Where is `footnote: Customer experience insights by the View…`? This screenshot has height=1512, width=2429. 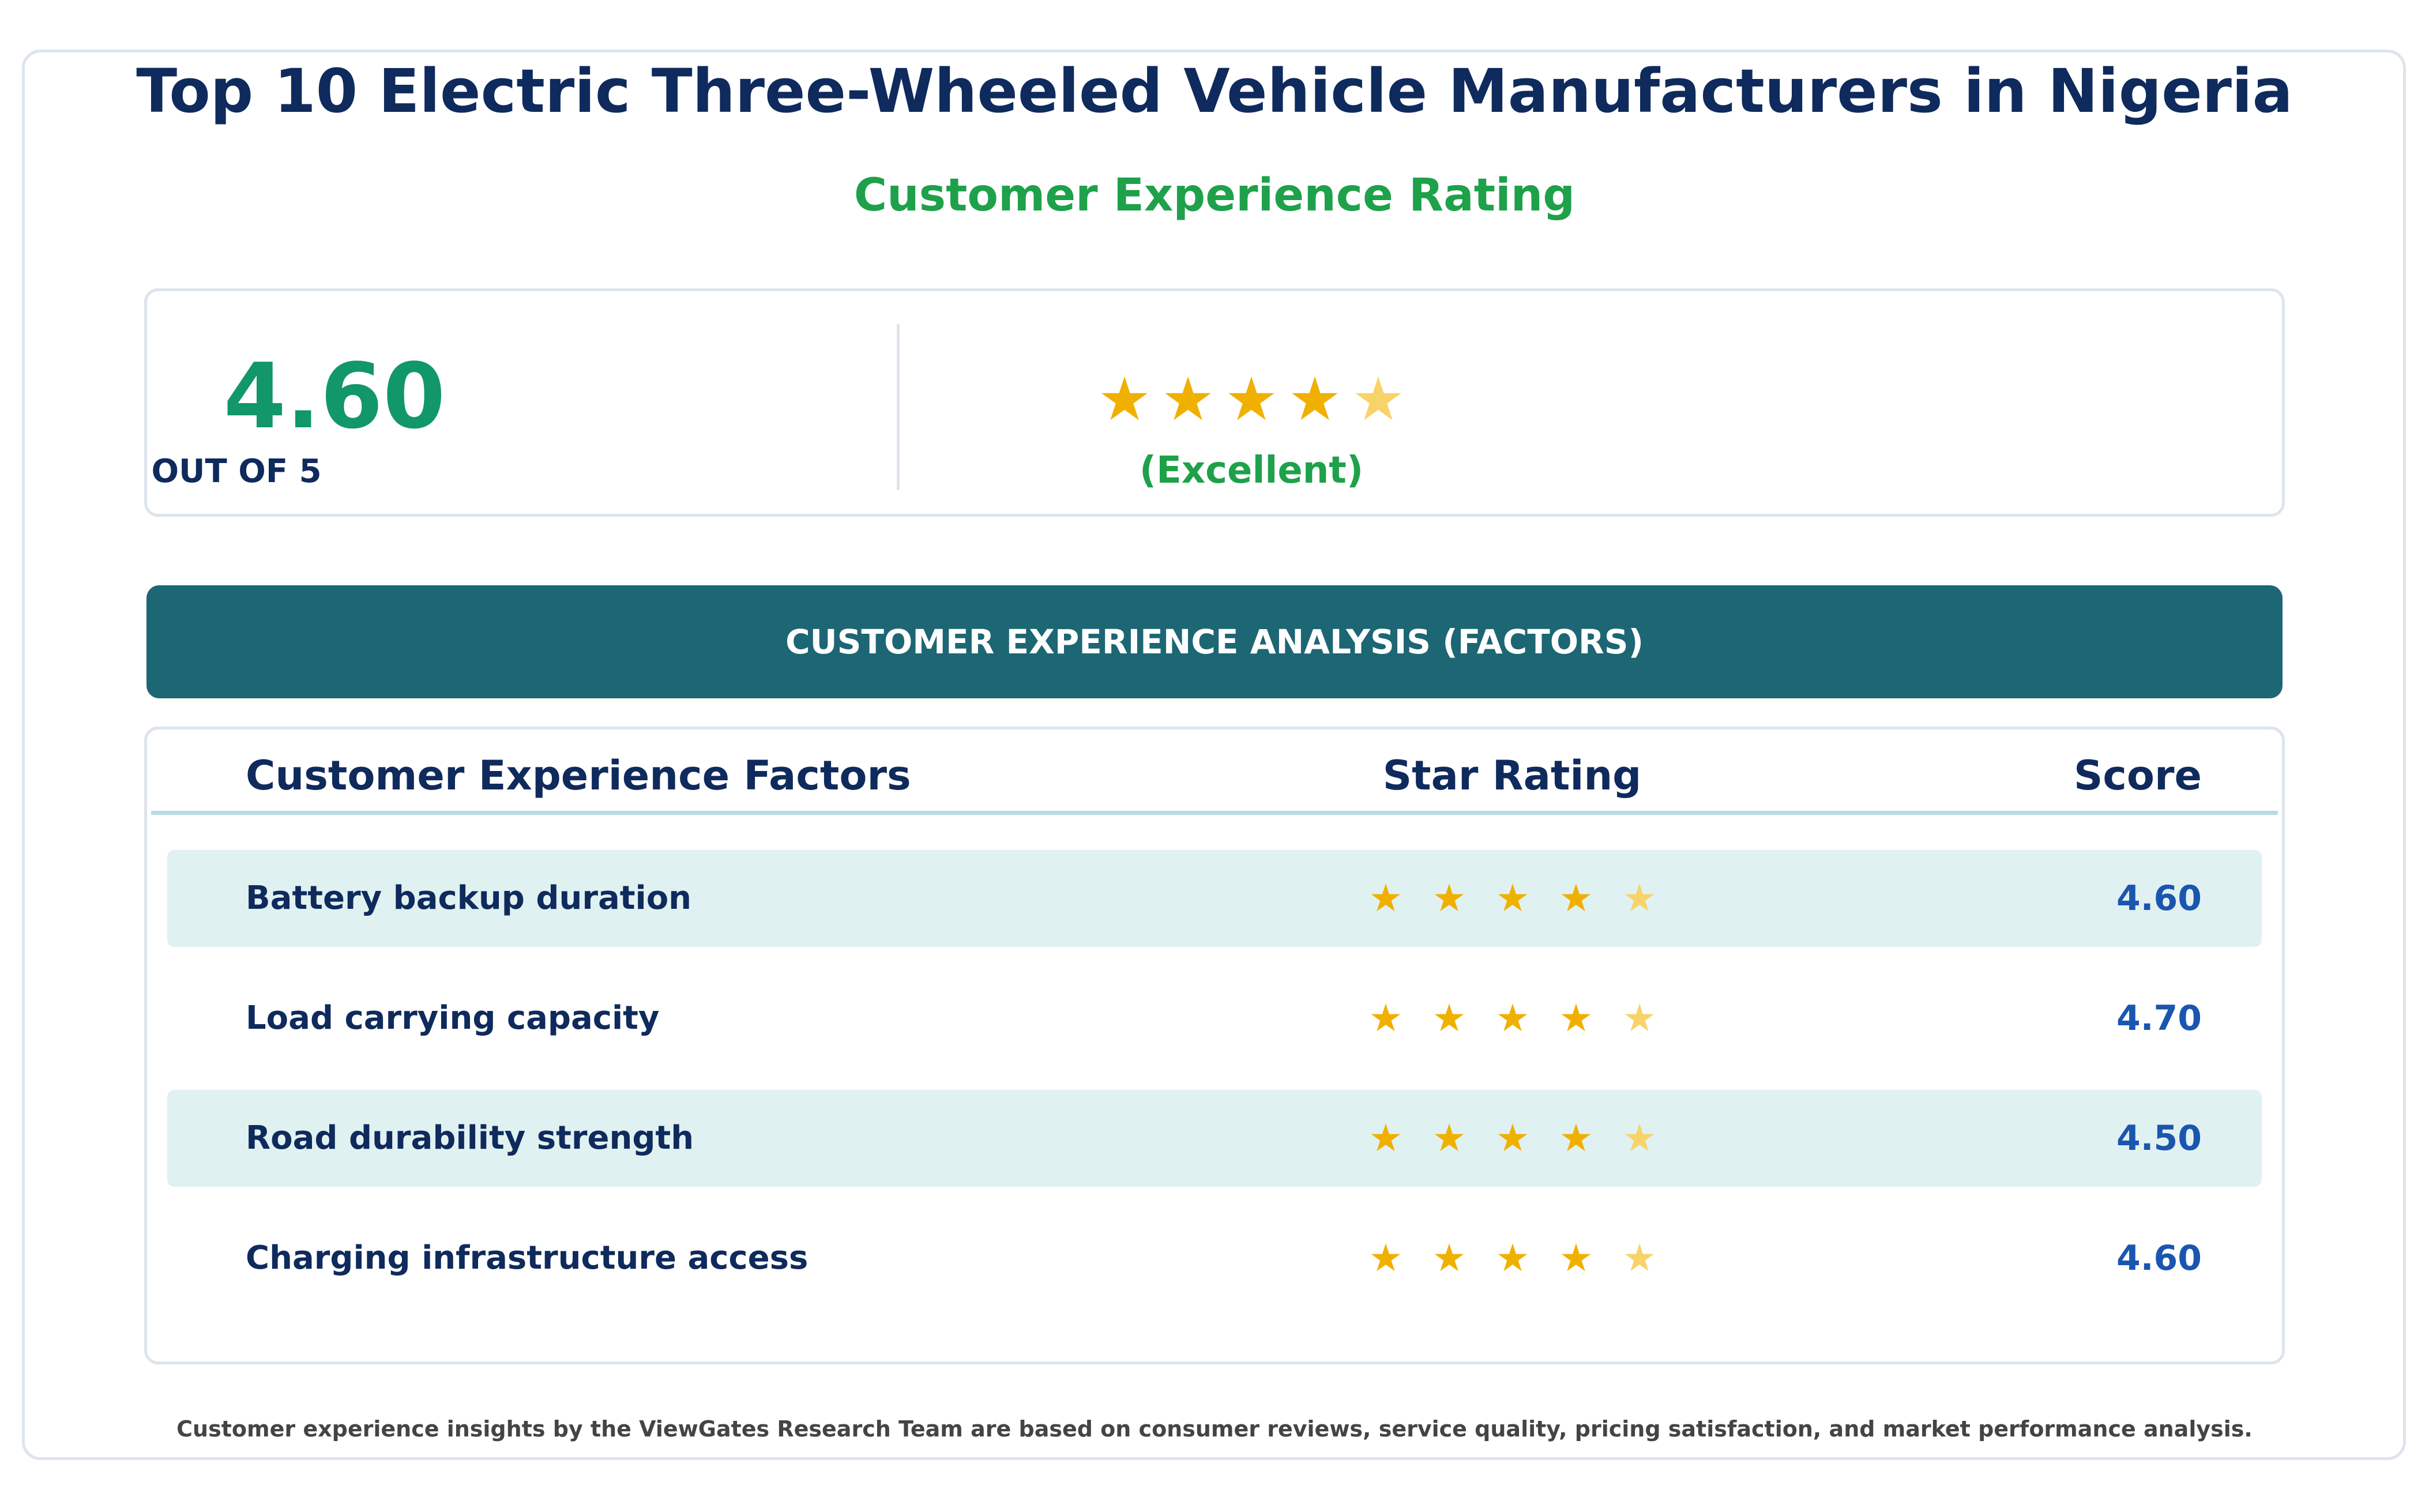
footnote: Customer experience insights by the View… is located at coordinates (1214, 1429).